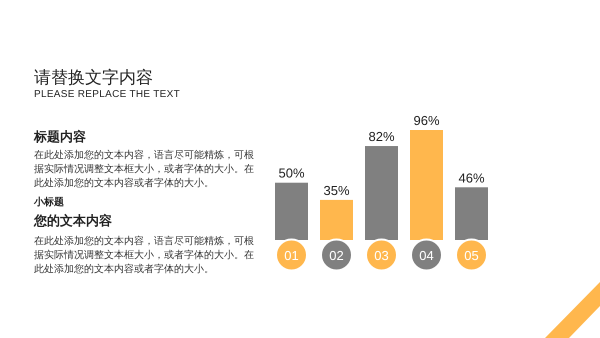 Image resolution: width=600 pixels, height=338 pixels. I want to click on text: 请替换文字内容, so click(93, 78).